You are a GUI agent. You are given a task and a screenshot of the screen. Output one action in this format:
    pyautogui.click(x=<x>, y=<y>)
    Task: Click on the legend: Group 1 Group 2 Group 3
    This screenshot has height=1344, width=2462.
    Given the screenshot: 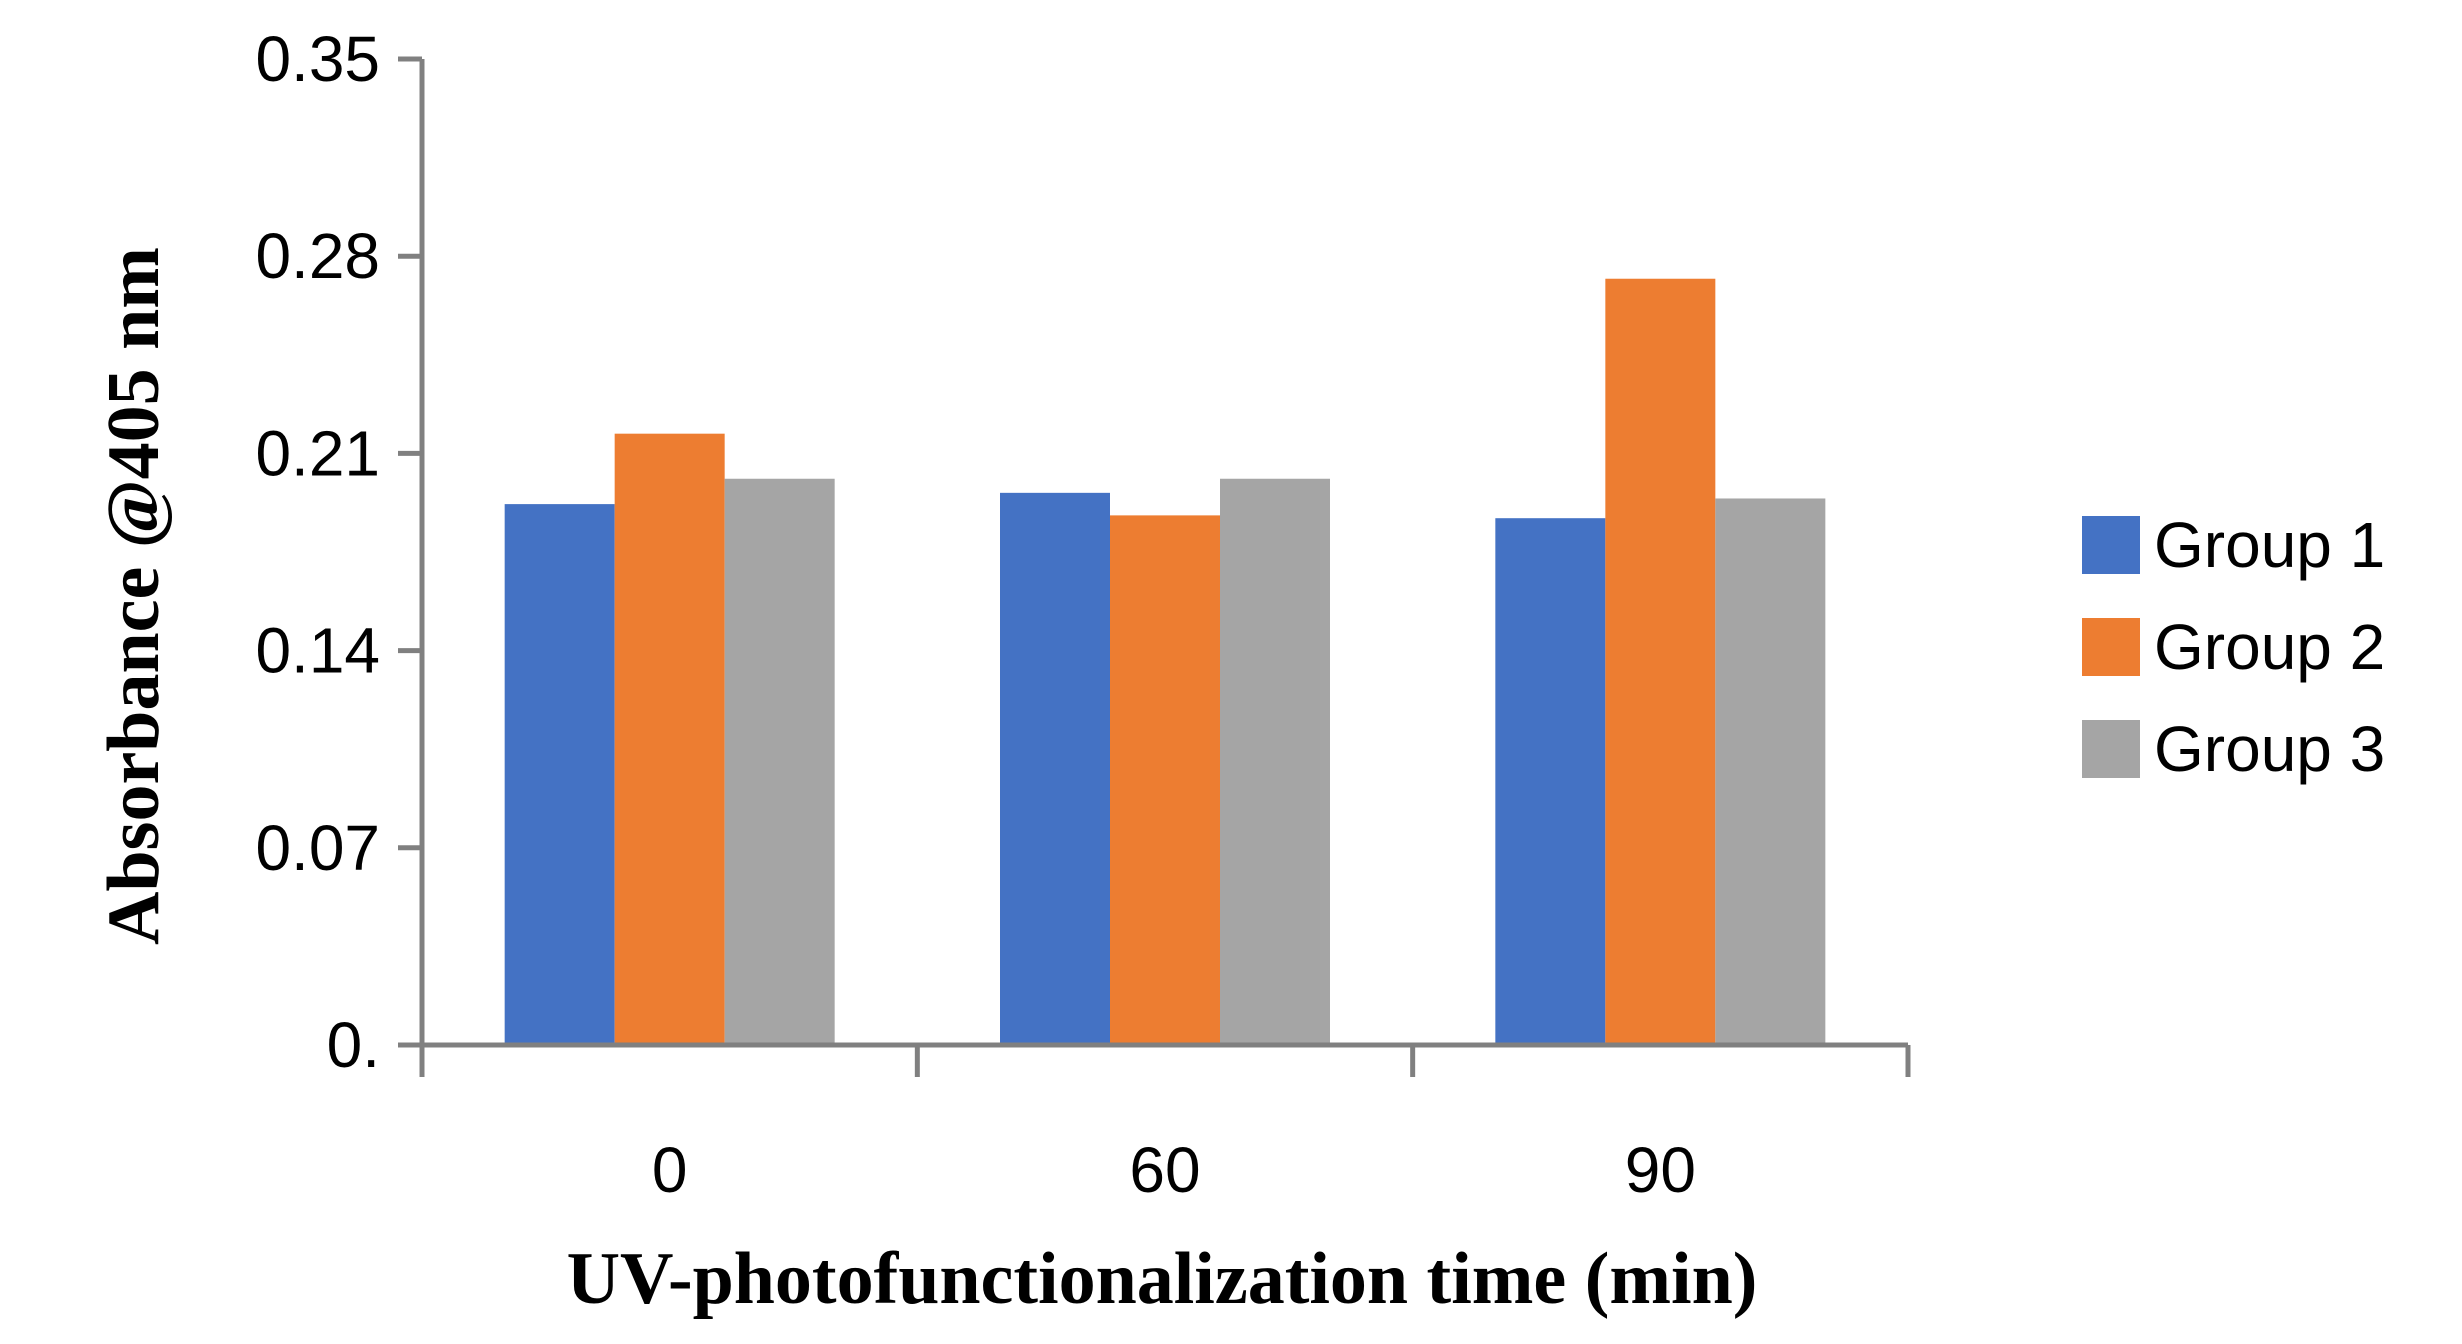 What is the action you would take?
    pyautogui.click(x=2233, y=647)
    